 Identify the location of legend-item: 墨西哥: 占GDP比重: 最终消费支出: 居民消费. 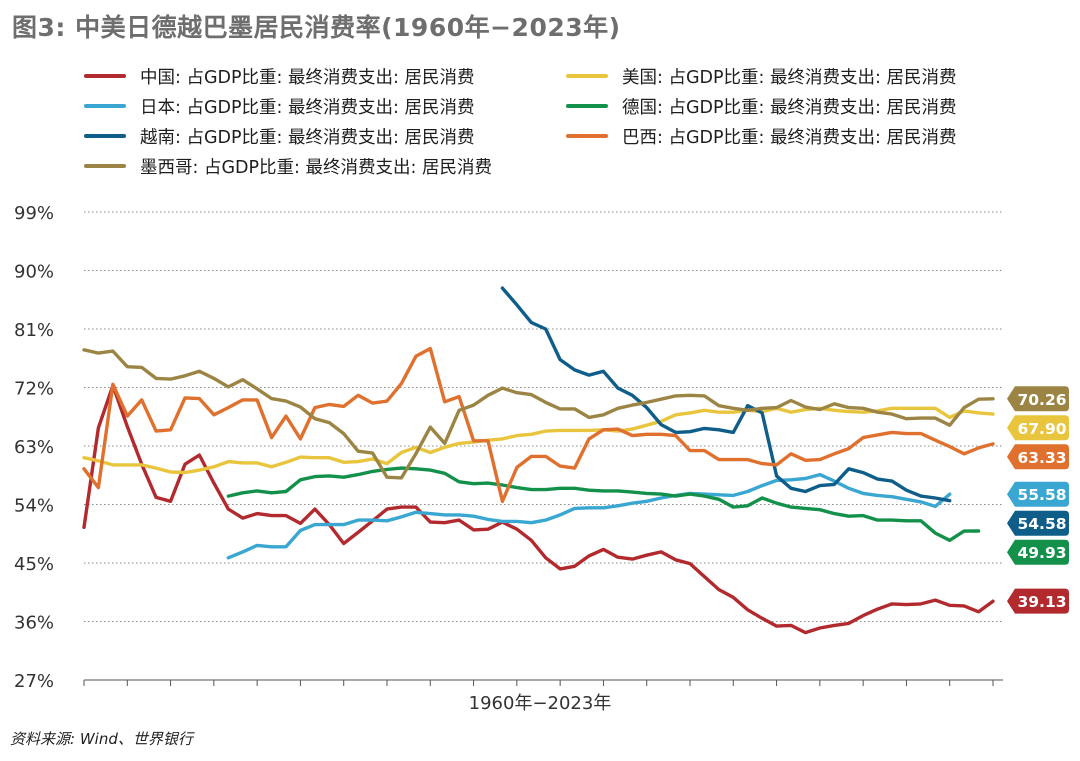
(288, 166).